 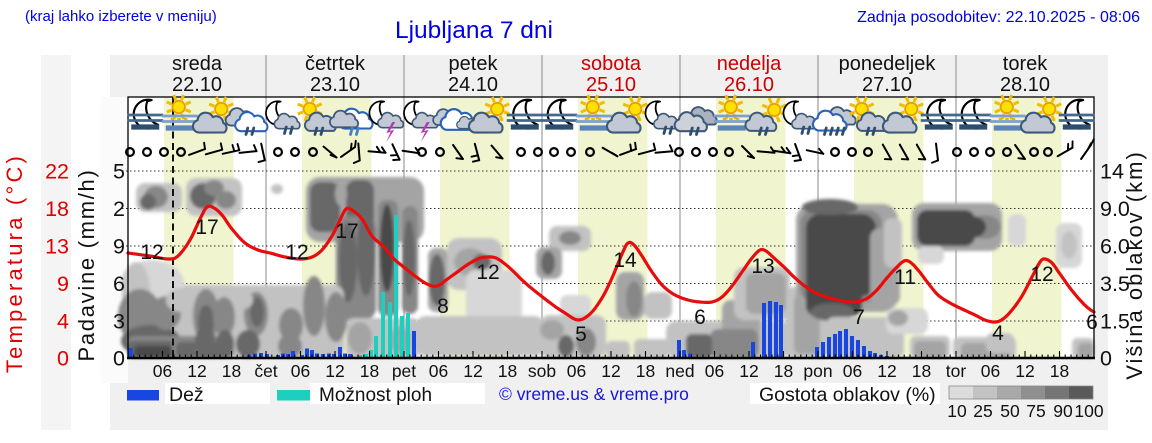 What do you see at coordinates (749, 64) in the screenshot?
I see `svg-text: nedelja` at bounding box center [749, 64].